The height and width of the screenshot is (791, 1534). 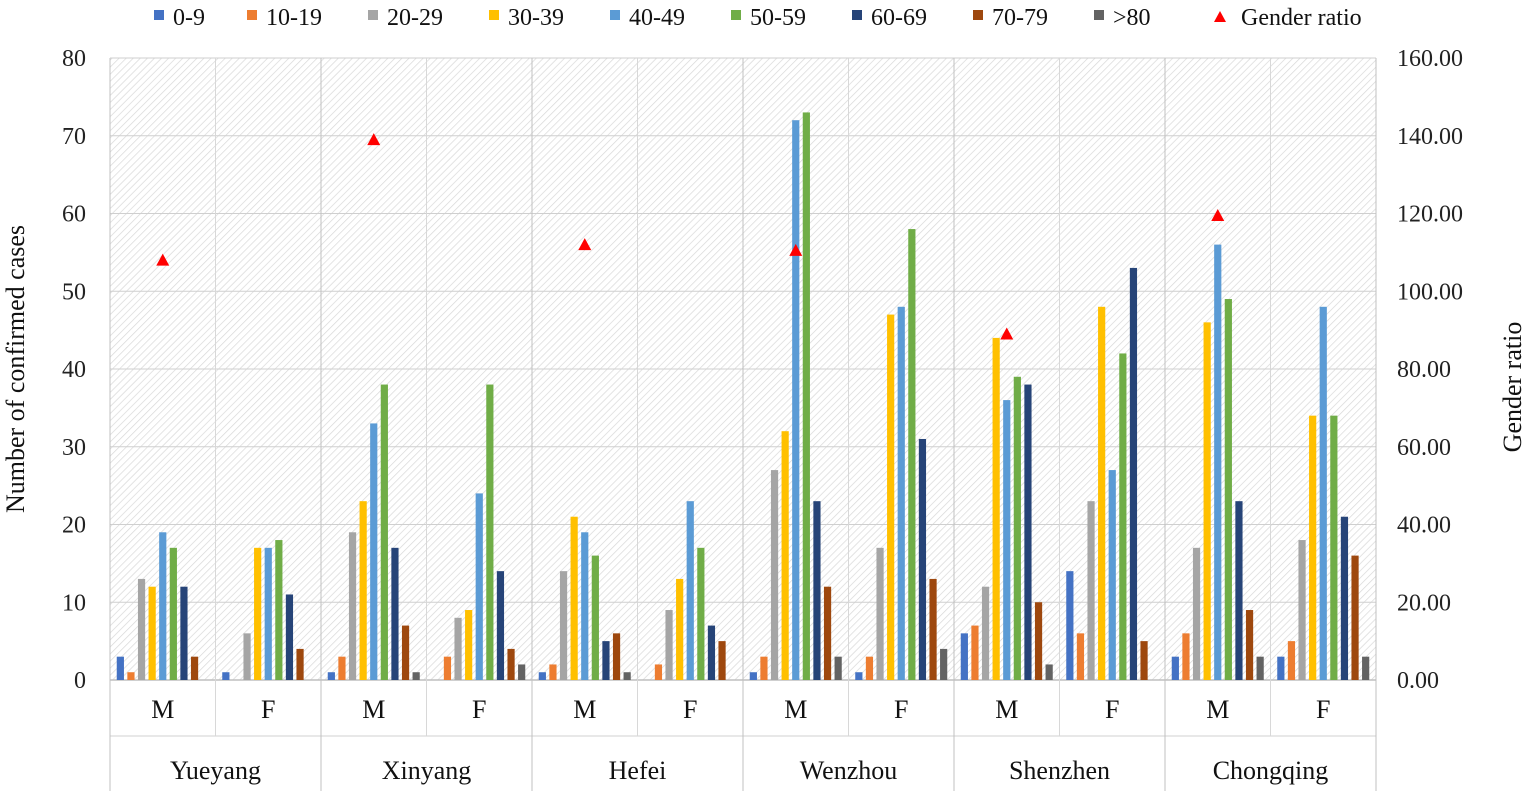 What do you see at coordinates (778, 18) in the screenshot?
I see `legend-label: 50-59` at bounding box center [778, 18].